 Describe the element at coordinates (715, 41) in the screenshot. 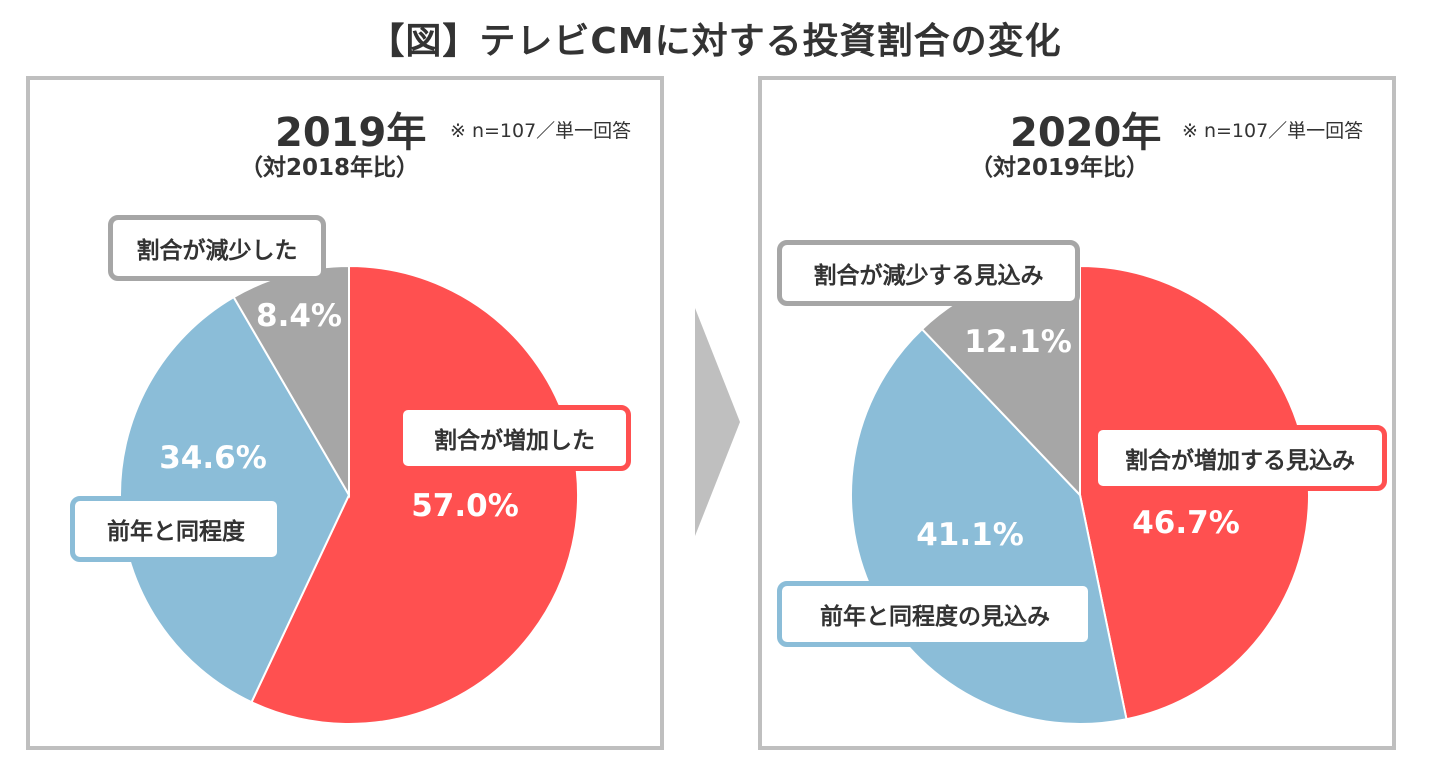

I see `chart-title: 【図】テレビCMに対する投資割合の変化` at that location.